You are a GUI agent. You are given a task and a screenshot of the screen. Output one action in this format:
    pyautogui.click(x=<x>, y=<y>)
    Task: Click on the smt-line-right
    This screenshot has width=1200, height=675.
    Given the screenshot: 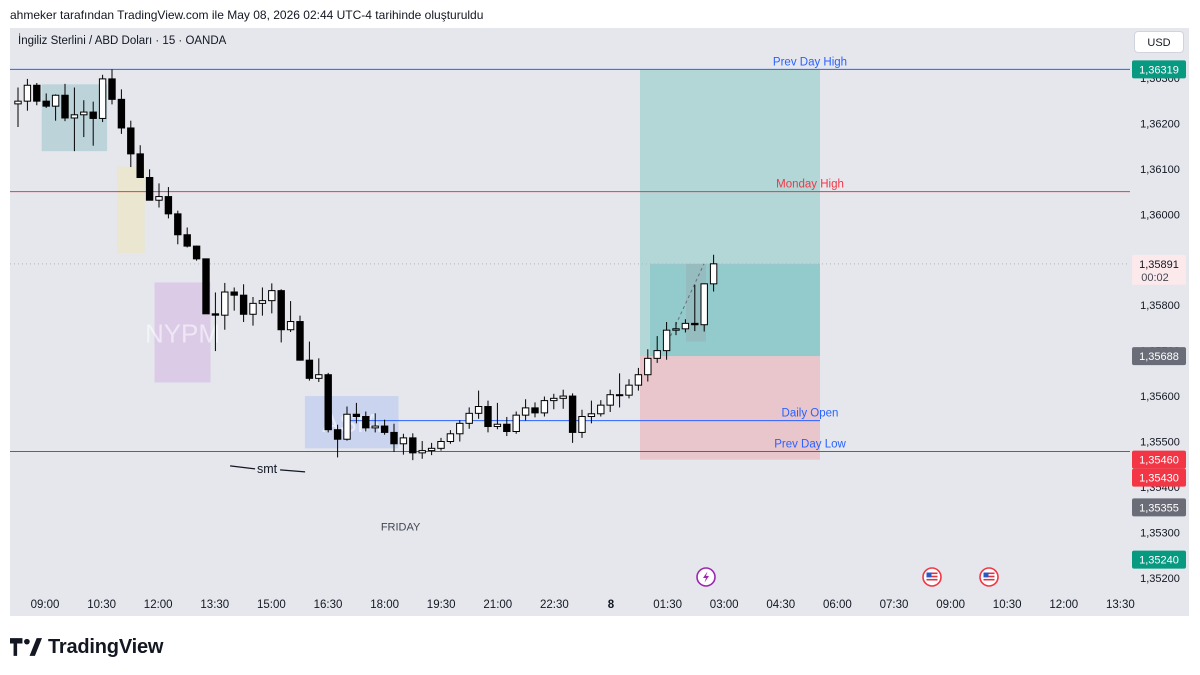 What is the action you would take?
    pyautogui.click(x=293, y=471)
    